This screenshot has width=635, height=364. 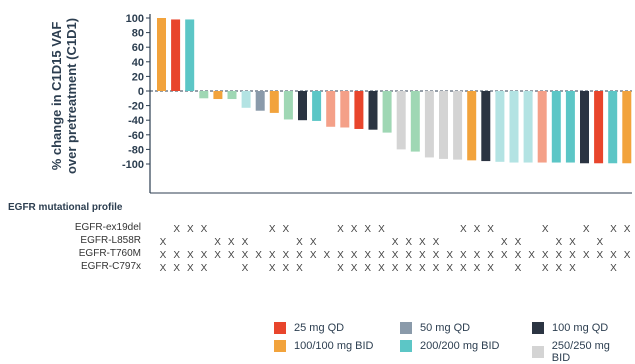 What do you see at coordinates (136, 121) in the screenshot?
I see `y-tick-label: -40` at bounding box center [136, 121].